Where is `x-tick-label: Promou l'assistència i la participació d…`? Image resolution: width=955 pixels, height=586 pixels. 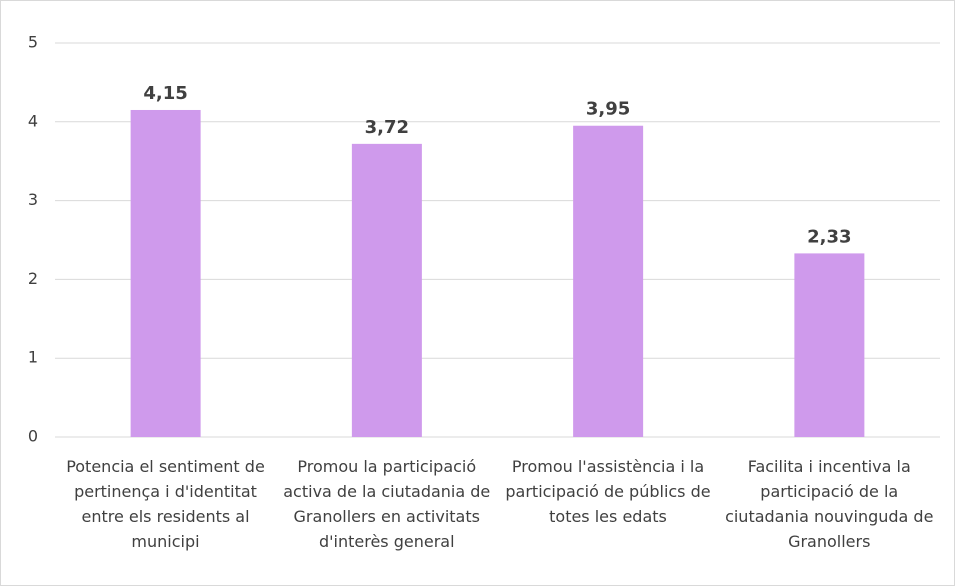 x-tick-label: Promou l'assistència i la participació d… is located at coordinates (608, 491).